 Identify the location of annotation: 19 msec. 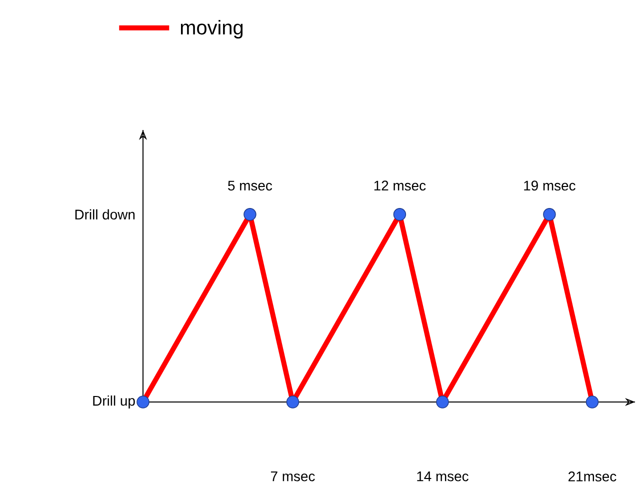
(550, 185).